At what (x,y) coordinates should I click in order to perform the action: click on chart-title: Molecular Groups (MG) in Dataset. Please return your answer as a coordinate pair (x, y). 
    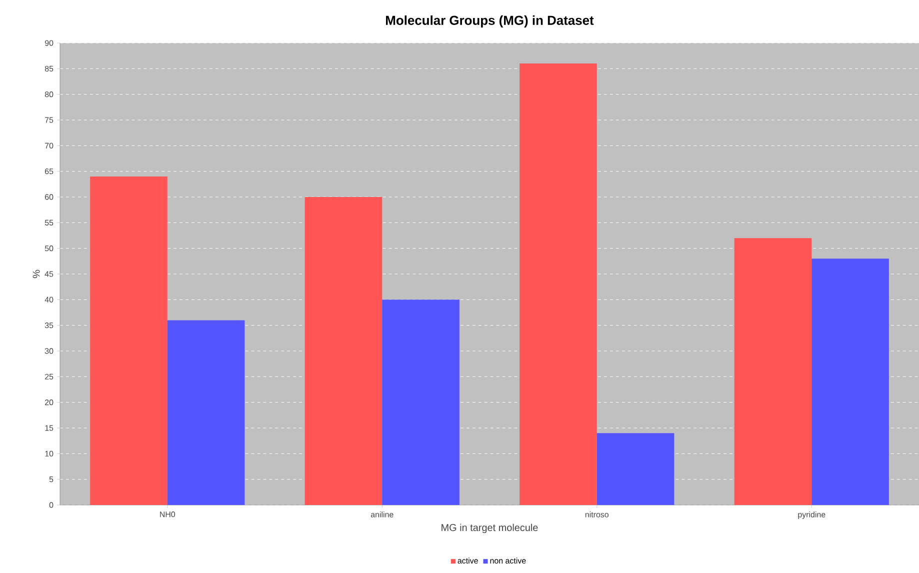
    Looking at the image, I should click on (490, 21).